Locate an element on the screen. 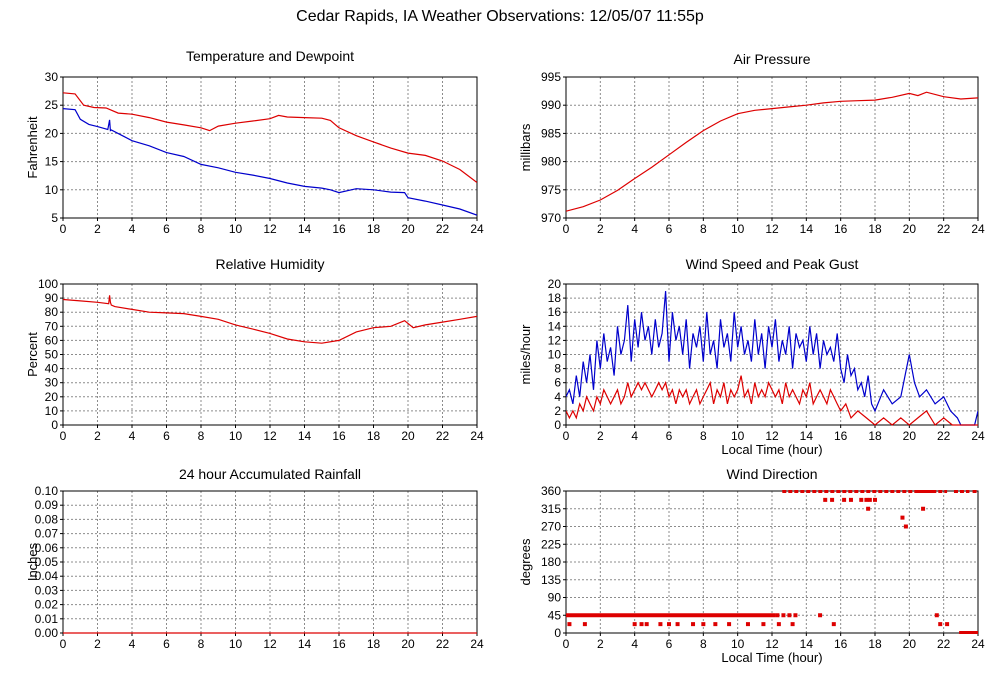 The image size is (1000, 680). rain-ylabel: Inches is located at coordinates (32, 561).